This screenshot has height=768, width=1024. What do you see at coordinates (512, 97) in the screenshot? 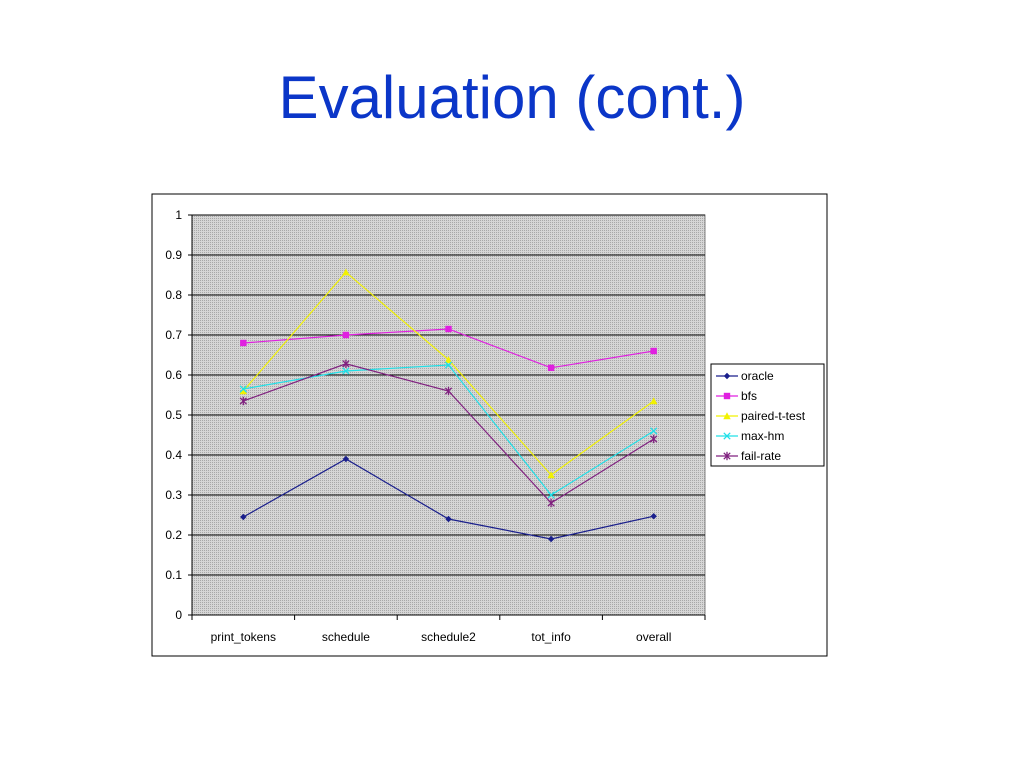
I see `slide-title: Evaluation (cont.)` at bounding box center [512, 97].